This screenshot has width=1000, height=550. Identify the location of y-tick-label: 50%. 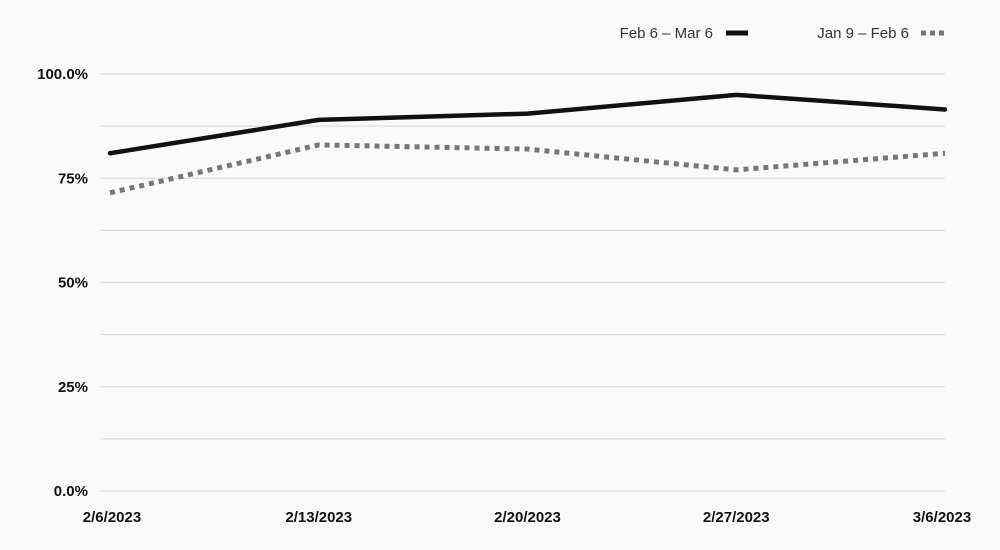
(73, 283).